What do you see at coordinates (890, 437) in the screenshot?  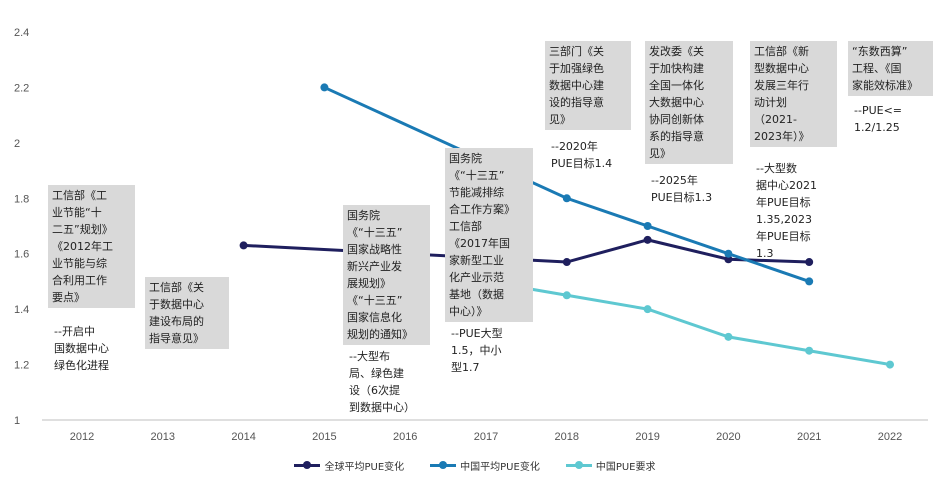 I see `x-tick-label: 2022` at bounding box center [890, 437].